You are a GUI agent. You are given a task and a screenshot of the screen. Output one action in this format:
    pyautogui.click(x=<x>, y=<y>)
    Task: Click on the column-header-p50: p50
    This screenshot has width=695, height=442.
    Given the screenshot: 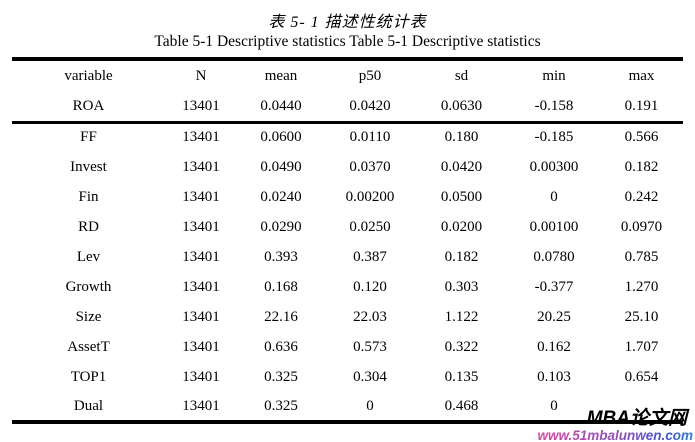 What is the action you would take?
    pyautogui.click(x=370, y=76)
    